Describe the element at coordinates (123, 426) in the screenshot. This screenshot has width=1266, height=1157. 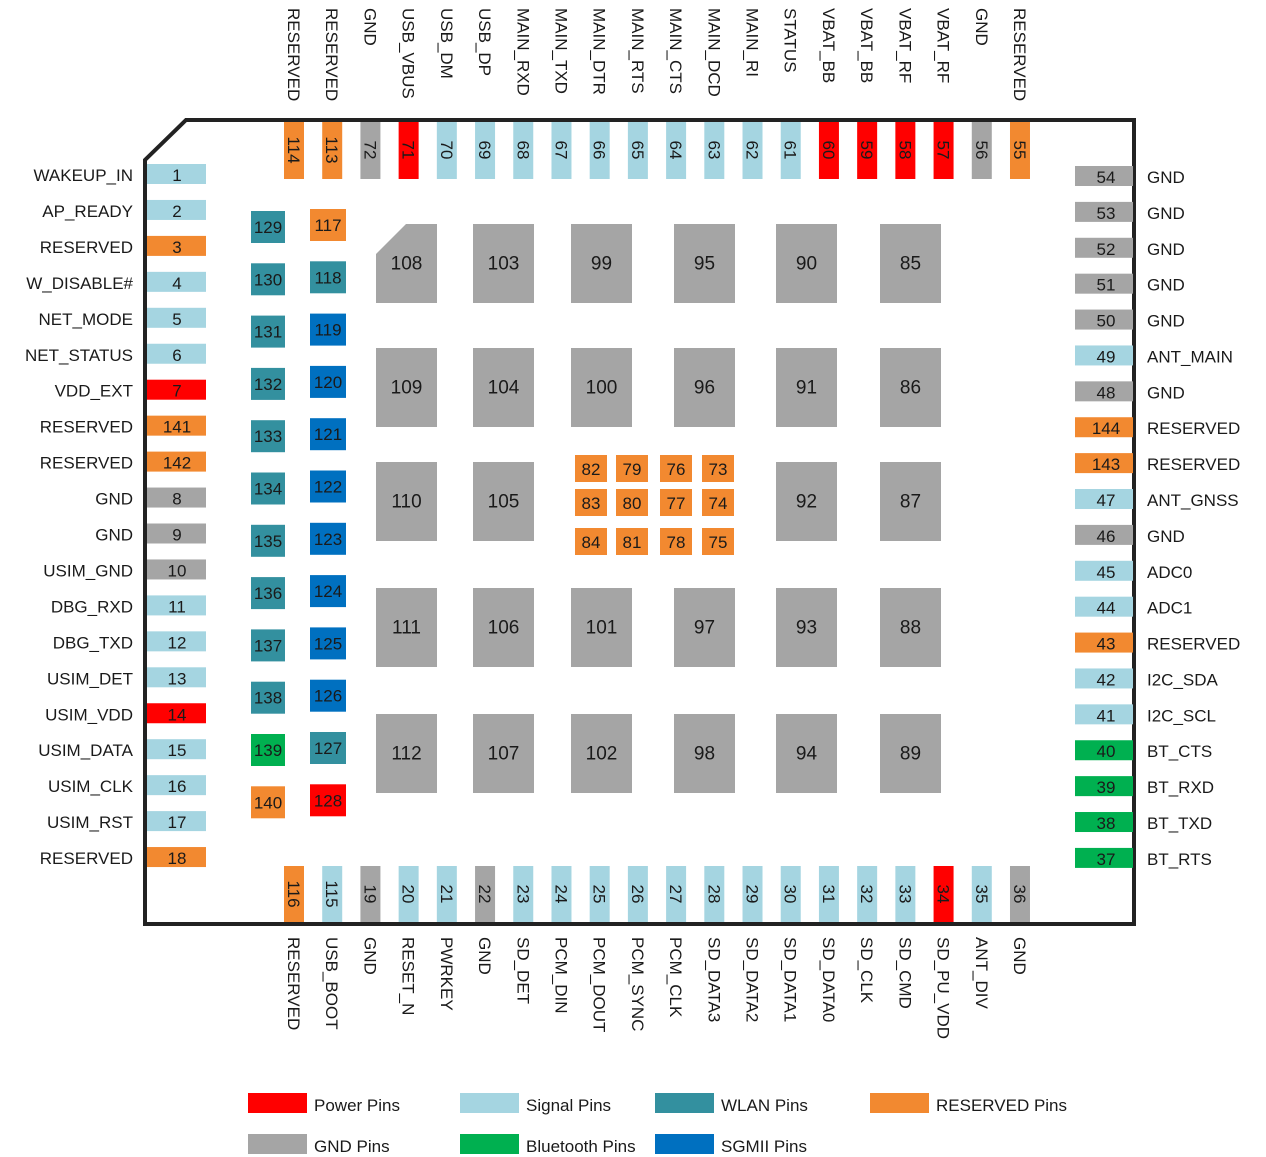
I see `left-pin: 141 RESERVED` at that location.